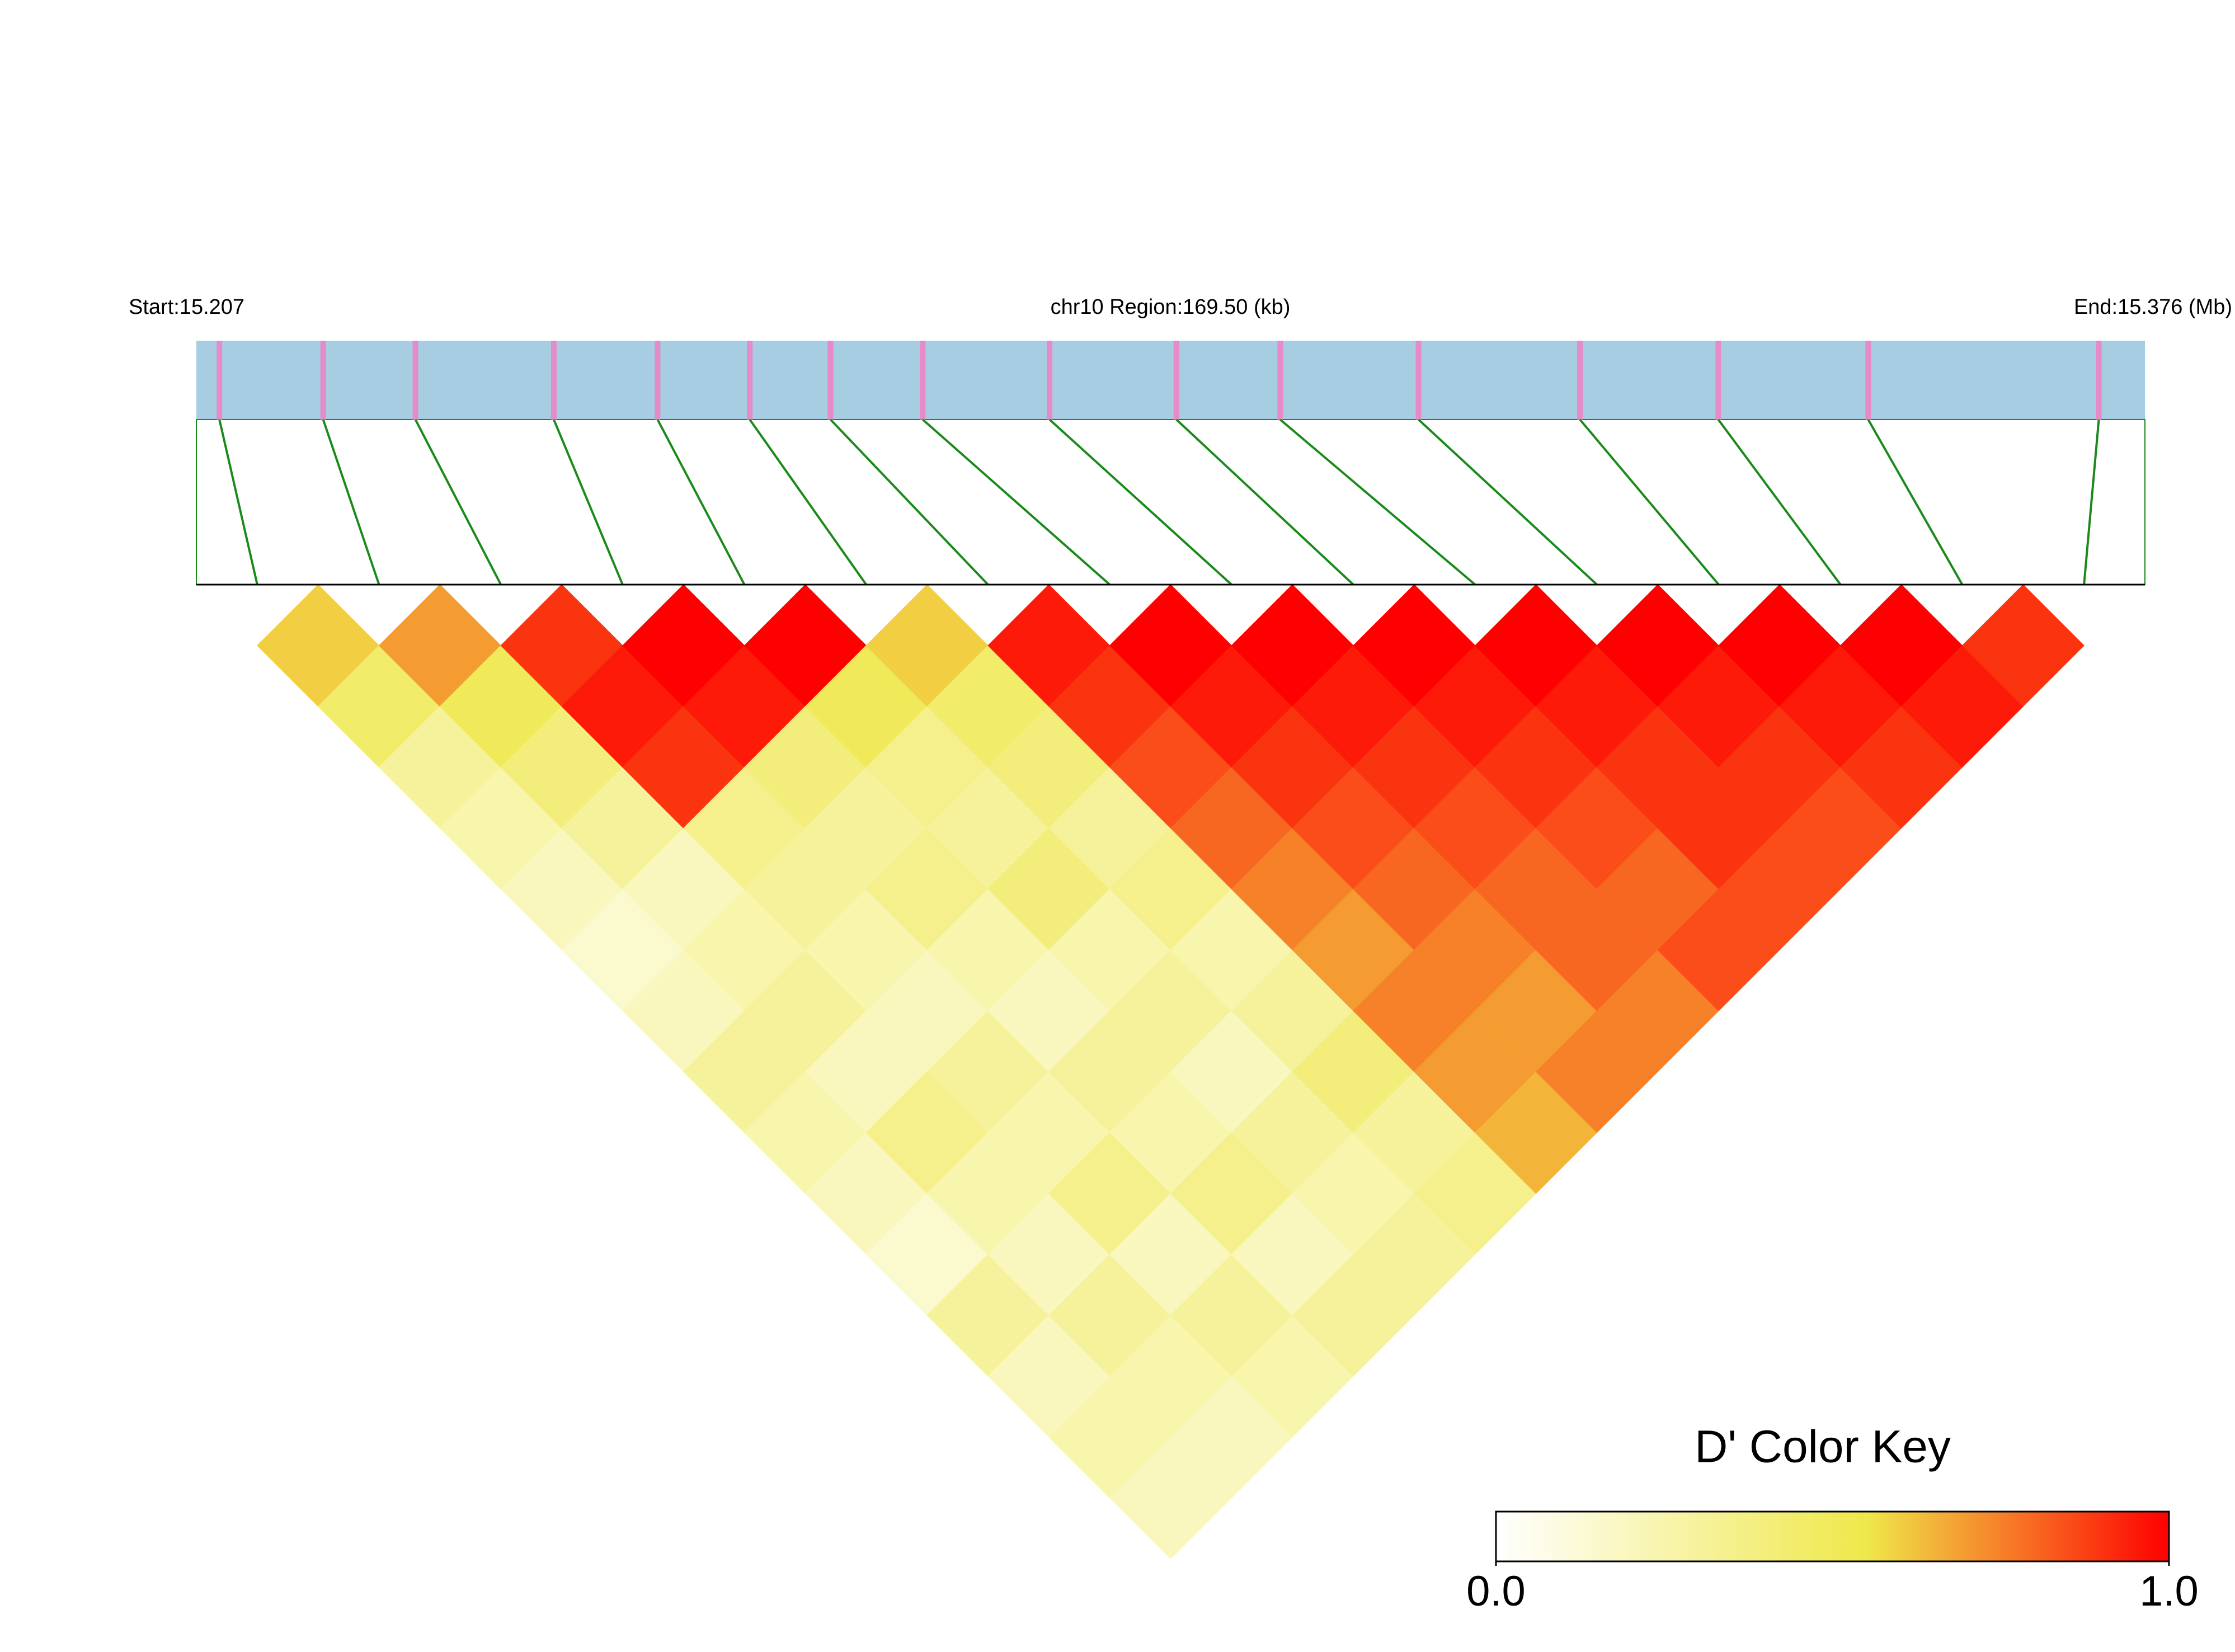 The image size is (2235, 1652). I want to click on colorbar-tick-label: 1.0, so click(2169, 1592).